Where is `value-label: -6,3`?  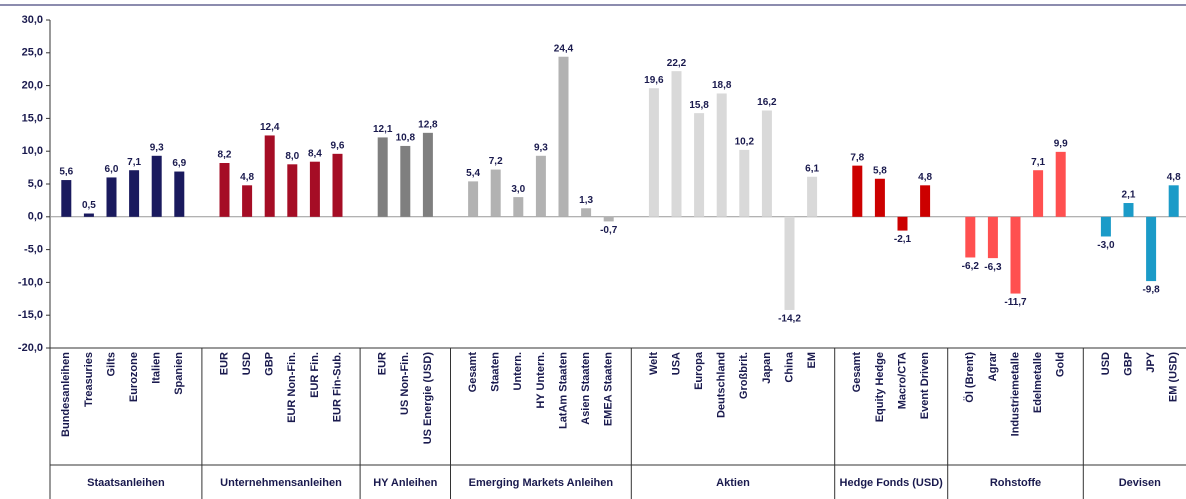 value-label: -6,3 is located at coordinates (993, 267).